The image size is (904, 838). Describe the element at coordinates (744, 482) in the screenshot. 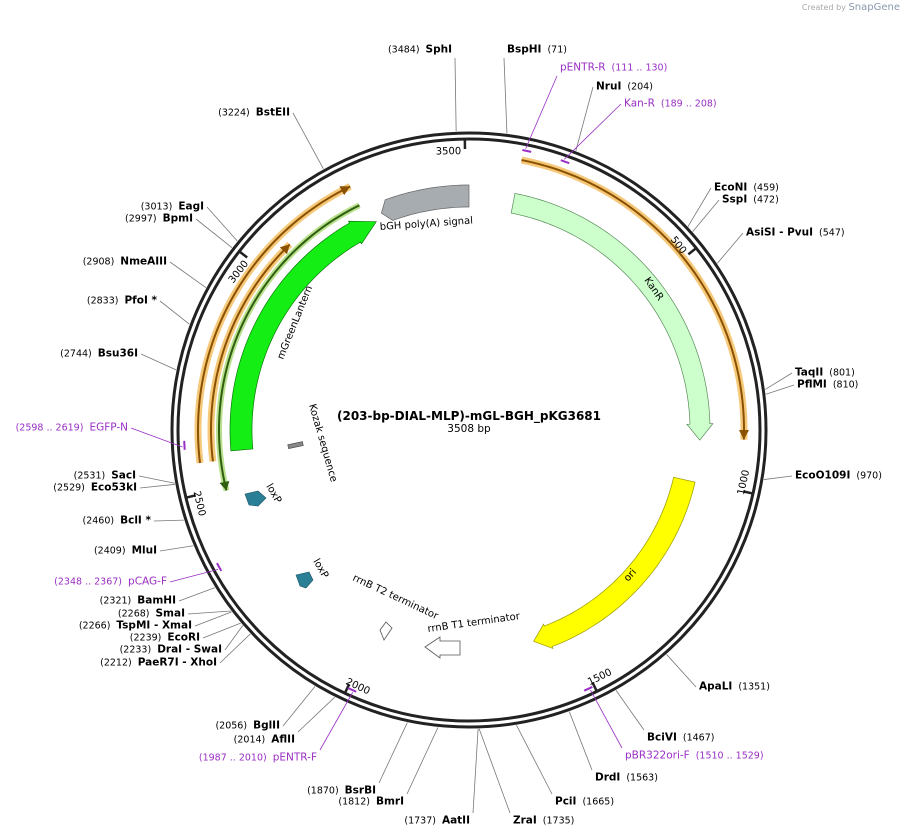

I see `tick-label: 1000` at that location.